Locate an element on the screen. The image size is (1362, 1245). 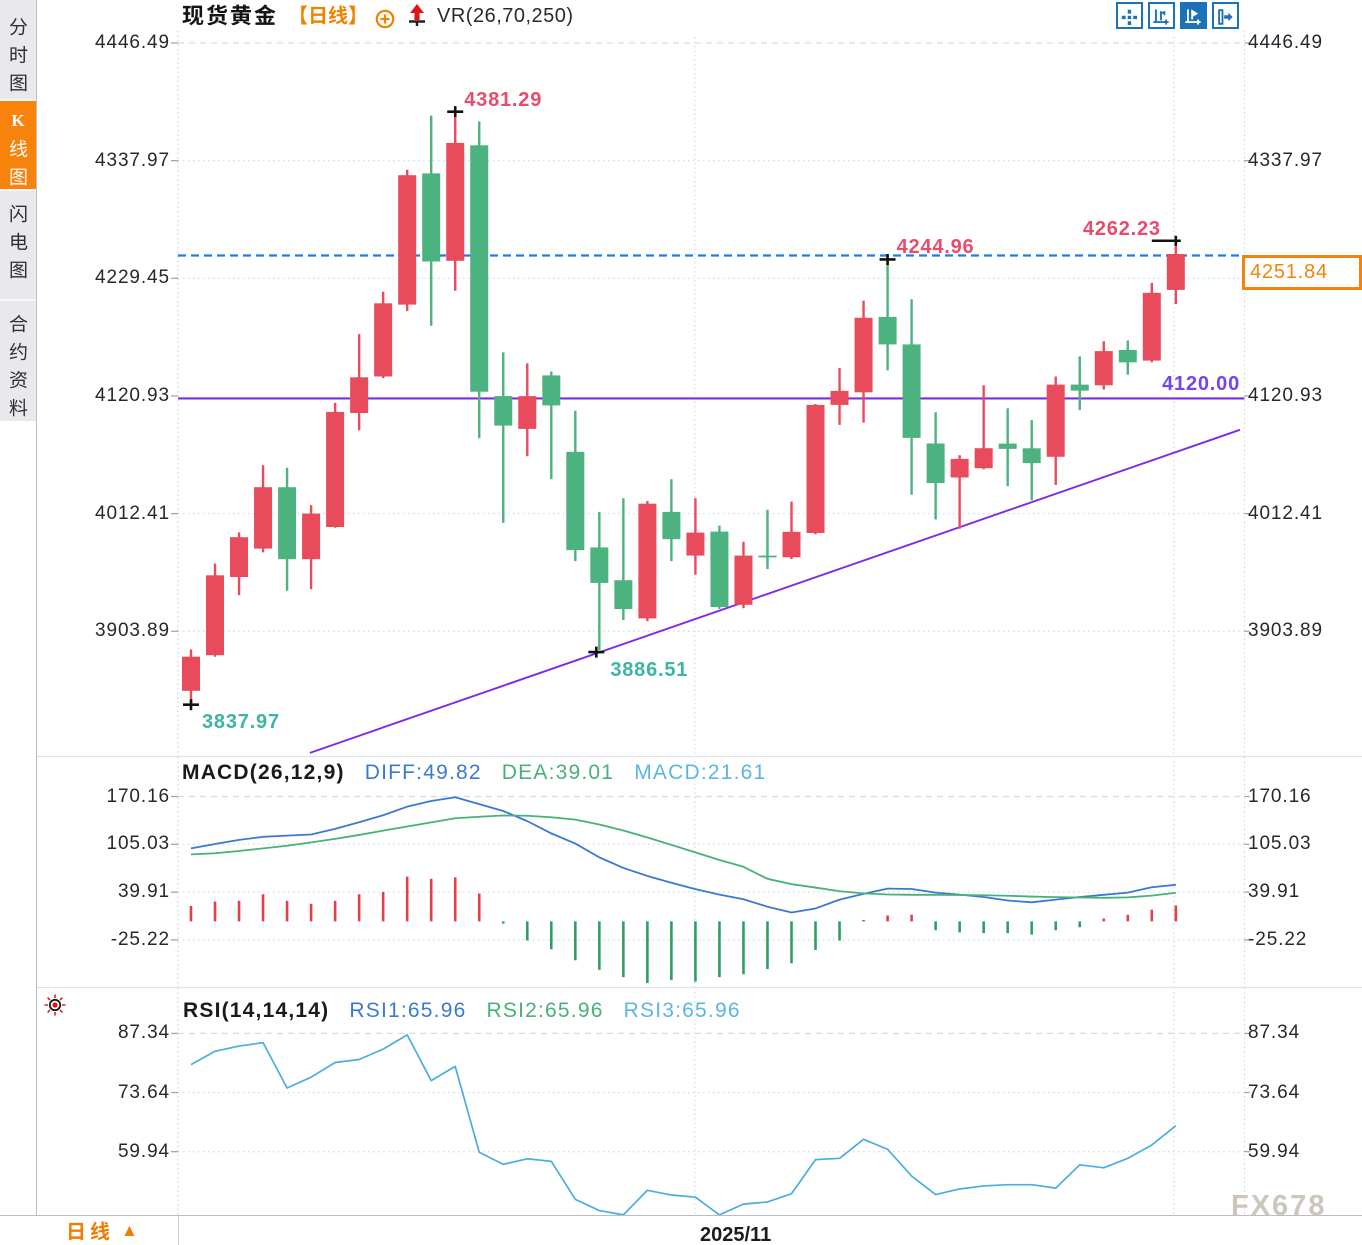
price-axis-label-left: 4229.45 is located at coordinates (132, 278).